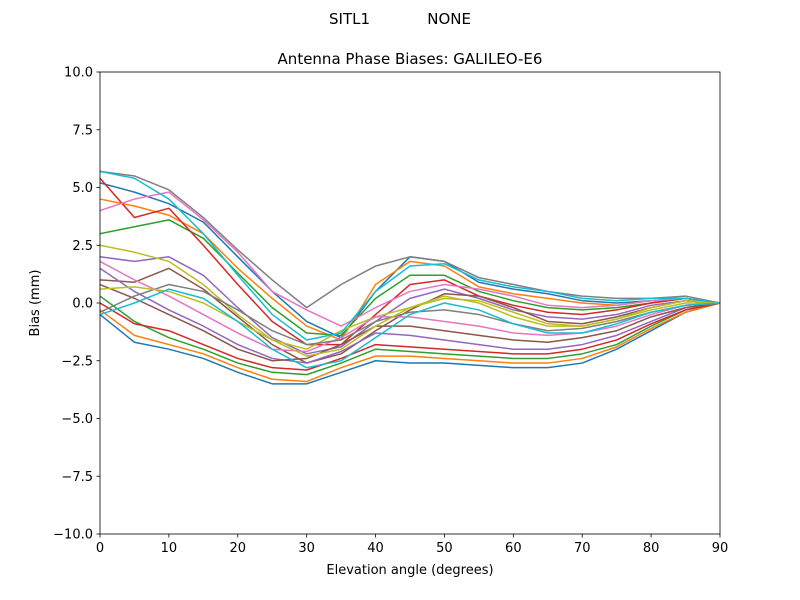  What do you see at coordinates (444, 548) in the screenshot?
I see `x-tick-label: 50` at bounding box center [444, 548].